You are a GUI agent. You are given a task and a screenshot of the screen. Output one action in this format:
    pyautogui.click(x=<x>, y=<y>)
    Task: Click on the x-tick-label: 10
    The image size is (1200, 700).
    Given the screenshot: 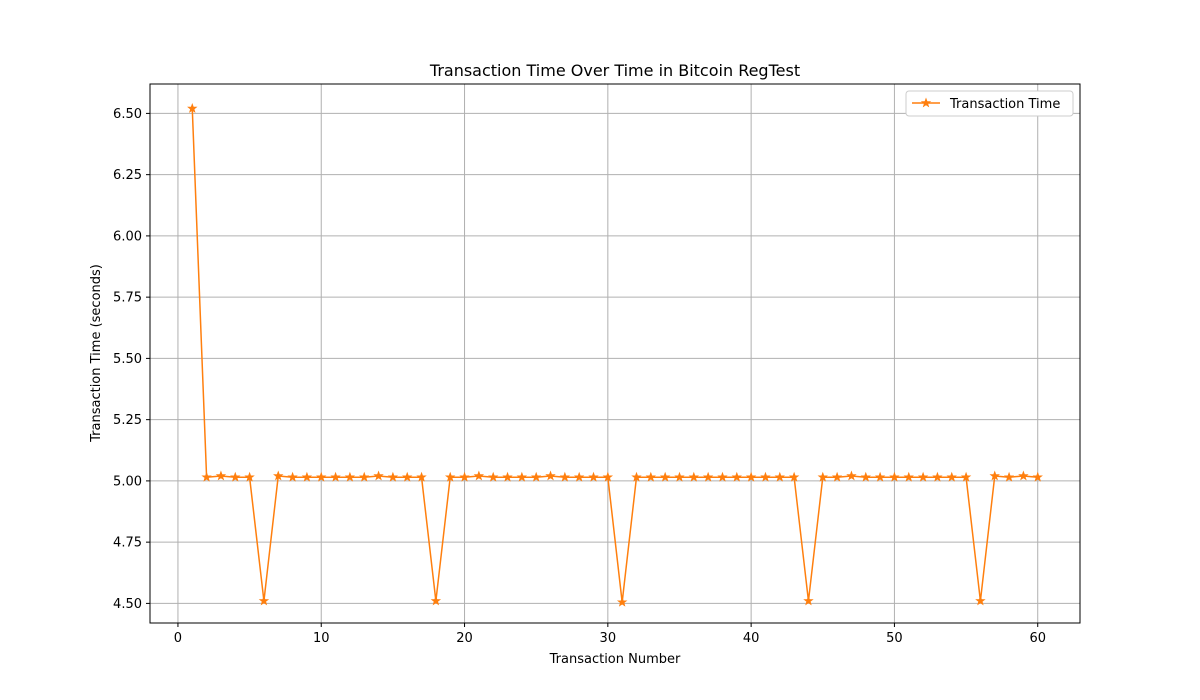 What is the action you would take?
    pyautogui.click(x=321, y=638)
    